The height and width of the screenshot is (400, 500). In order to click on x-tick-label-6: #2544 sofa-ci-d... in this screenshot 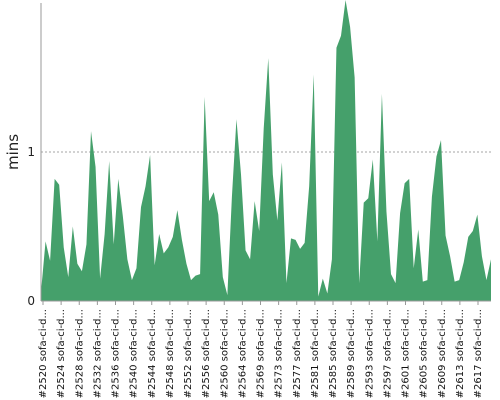, I will do `click(152, 353)`.